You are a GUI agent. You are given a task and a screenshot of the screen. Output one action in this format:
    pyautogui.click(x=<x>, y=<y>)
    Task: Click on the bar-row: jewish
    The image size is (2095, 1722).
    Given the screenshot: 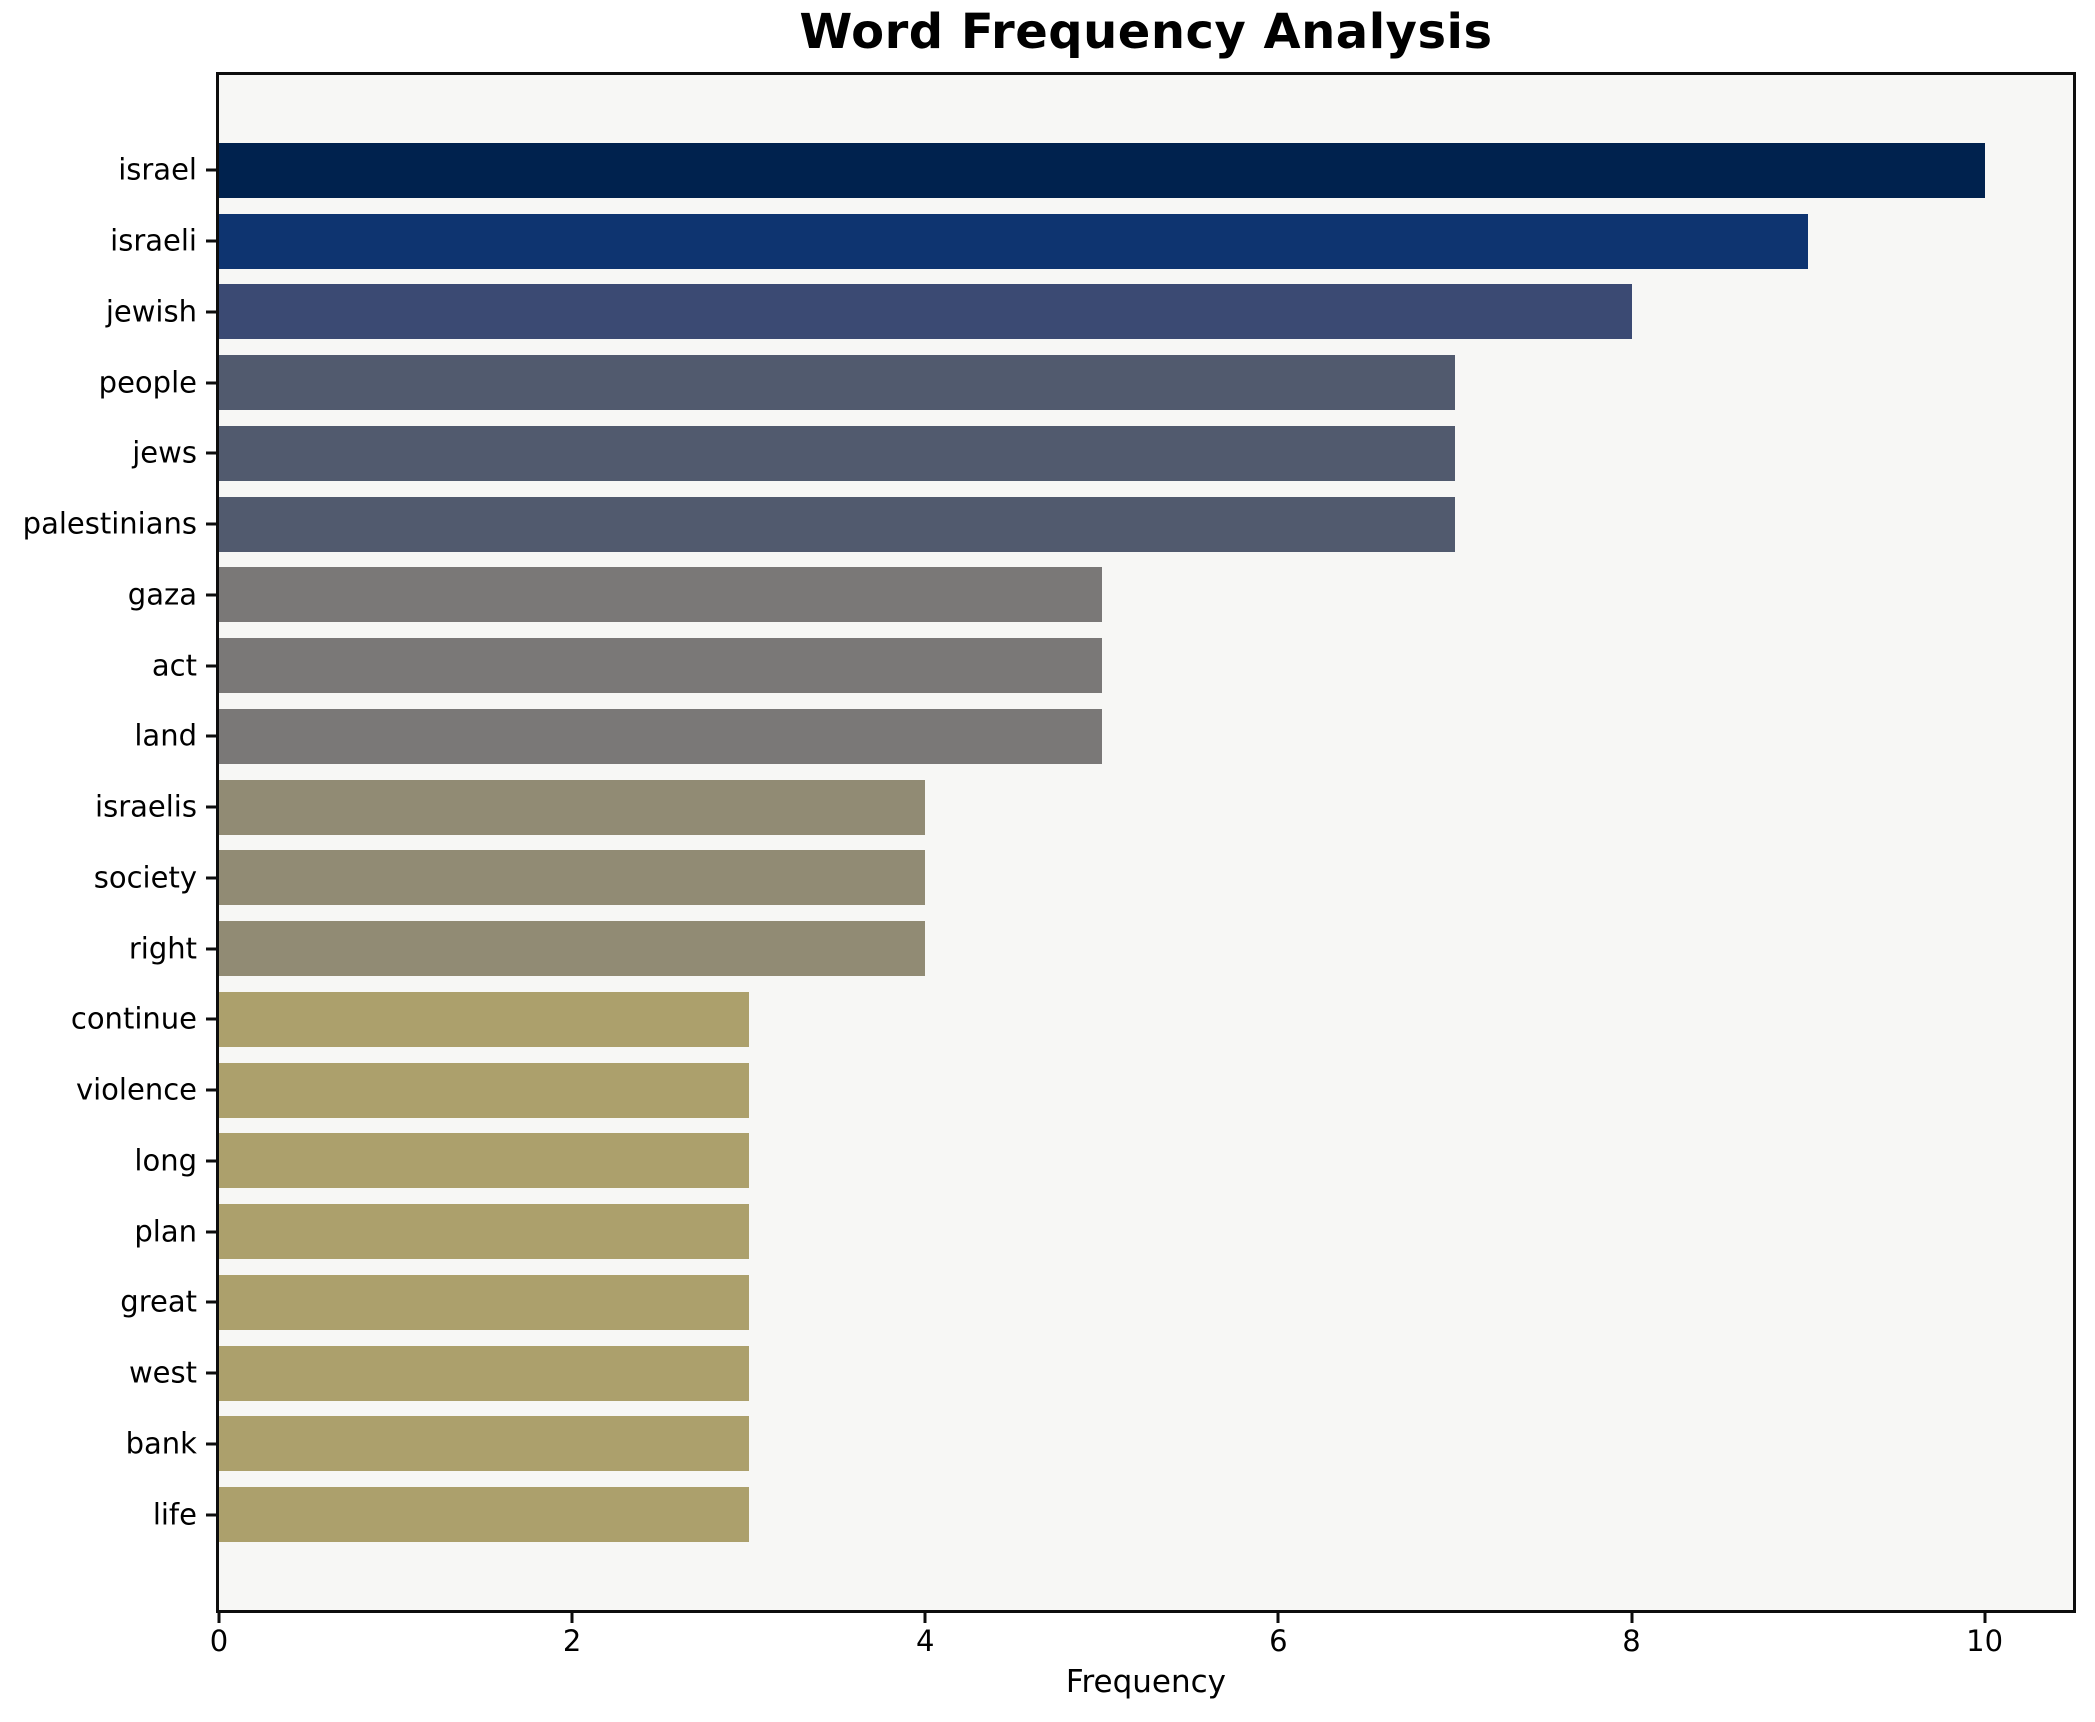 What is the action you would take?
    pyautogui.click(x=1089, y=311)
    